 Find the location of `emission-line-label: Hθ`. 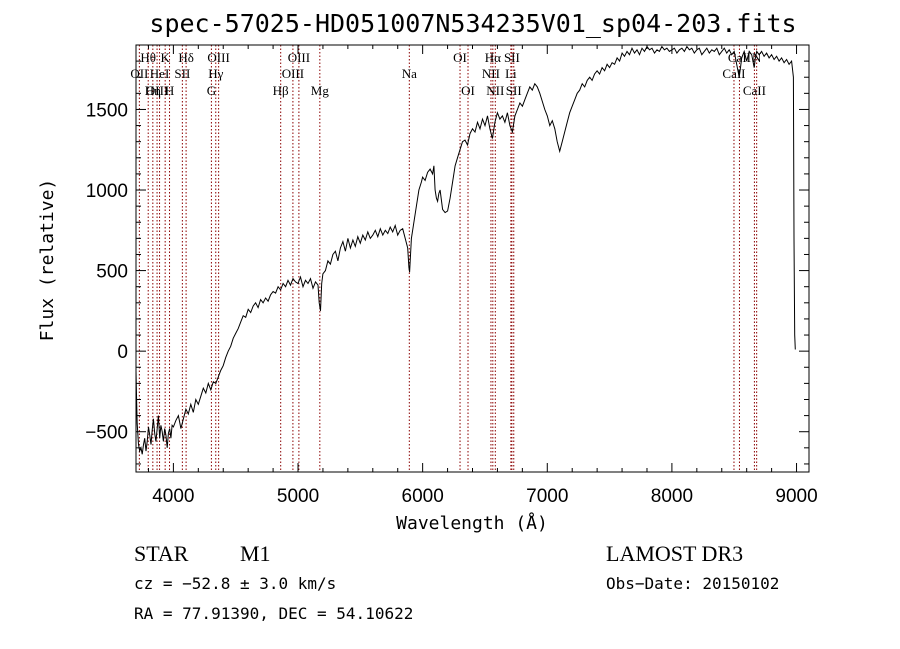

emission-line-label: Hθ is located at coordinates (148, 57).